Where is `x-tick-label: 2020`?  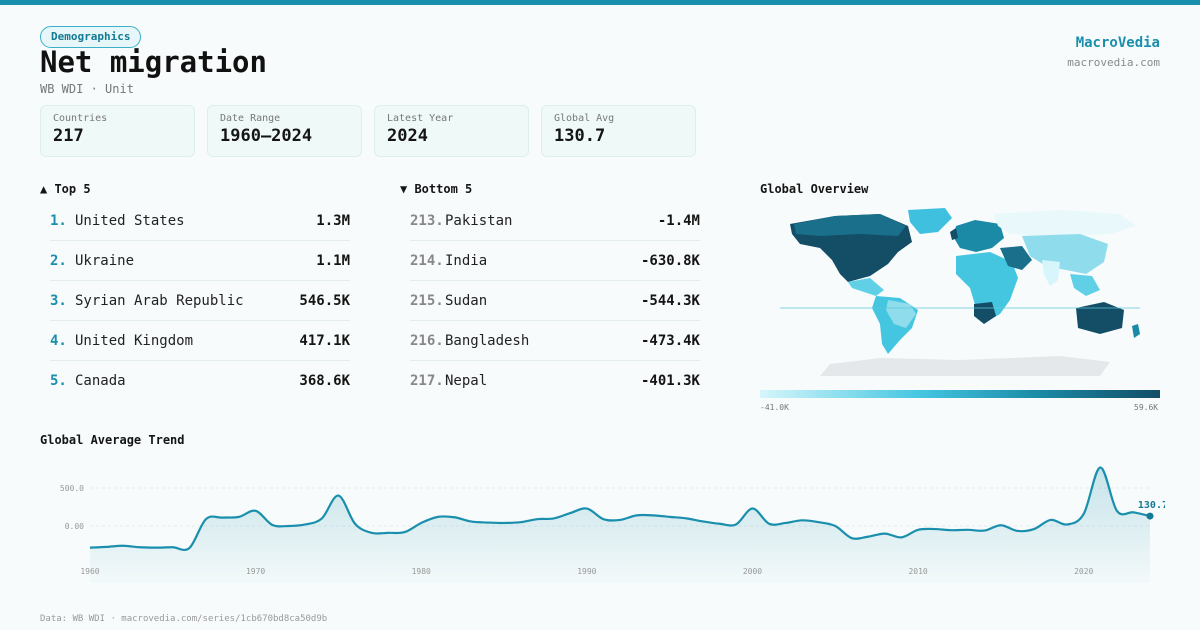 x-tick-label: 2020 is located at coordinates (1083, 571).